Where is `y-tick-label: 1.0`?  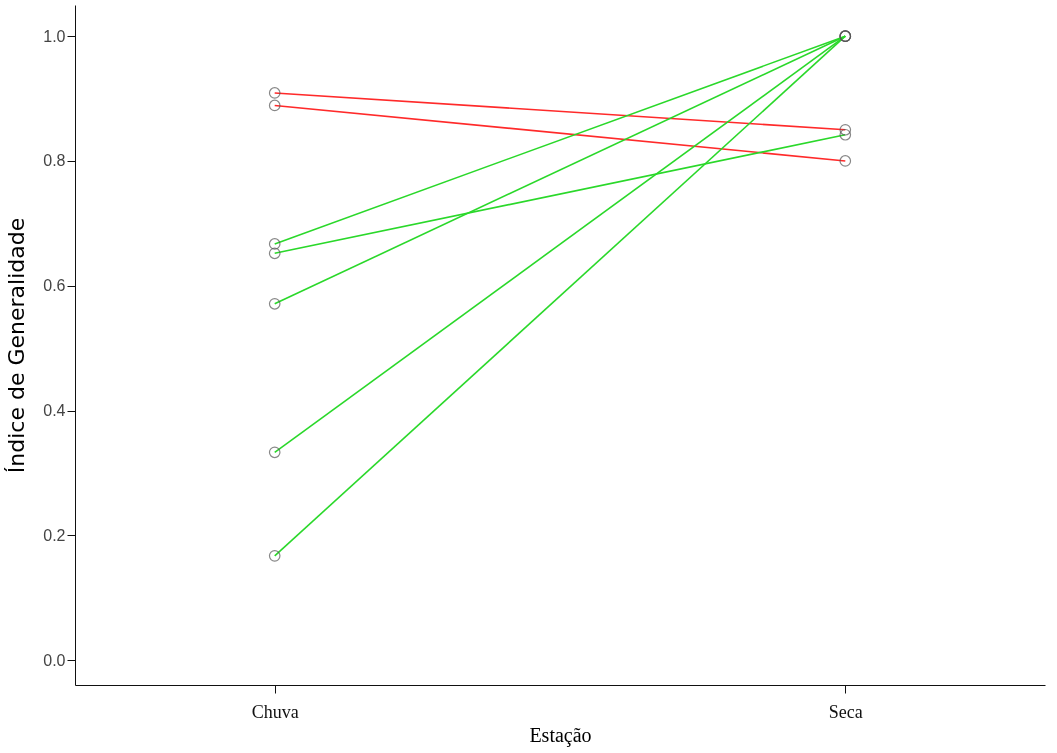 y-tick-label: 1.0 is located at coordinates (54, 36).